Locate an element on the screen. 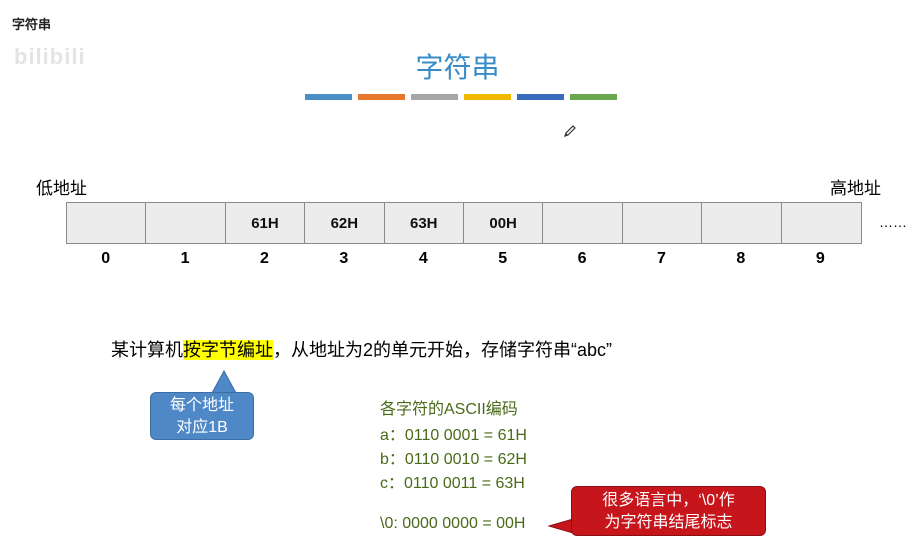 This screenshot has width=915, height=548. callout-line: 为字符串结尾标志 is located at coordinates (668, 522).